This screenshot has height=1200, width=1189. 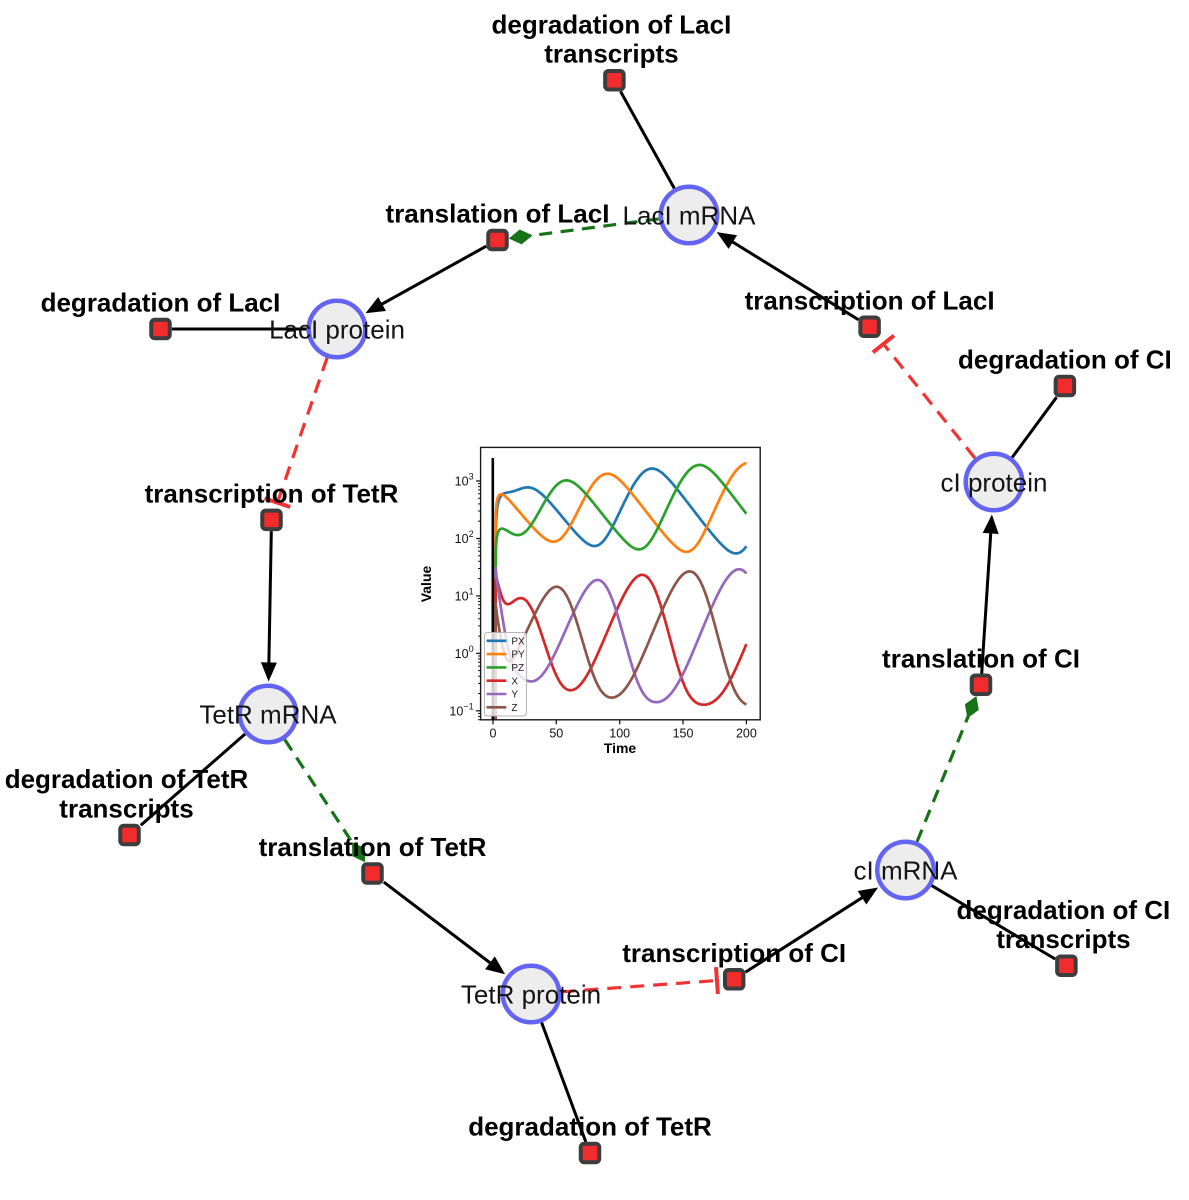 What do you see at coordinates (619, 733) in the screenshot?
I see `svg-text: 100` at bounding box center [619, 733].